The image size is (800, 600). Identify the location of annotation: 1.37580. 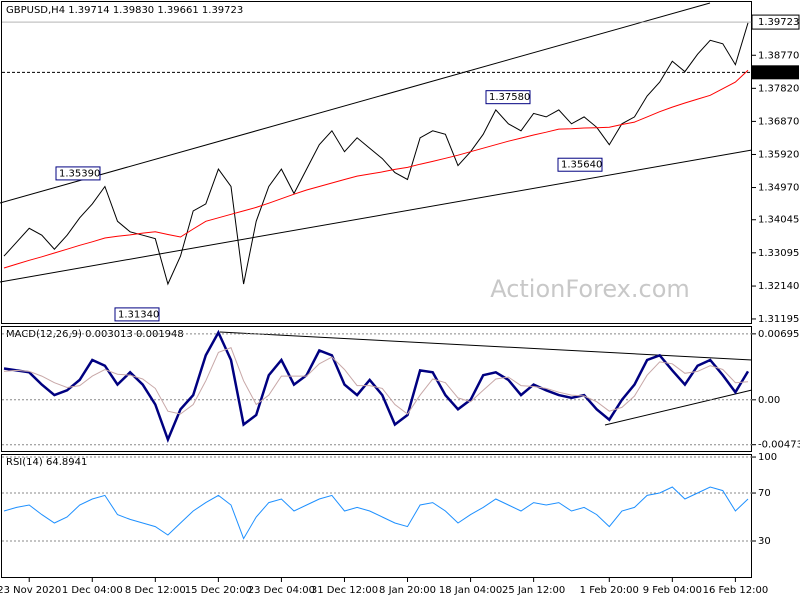
(509, 97).